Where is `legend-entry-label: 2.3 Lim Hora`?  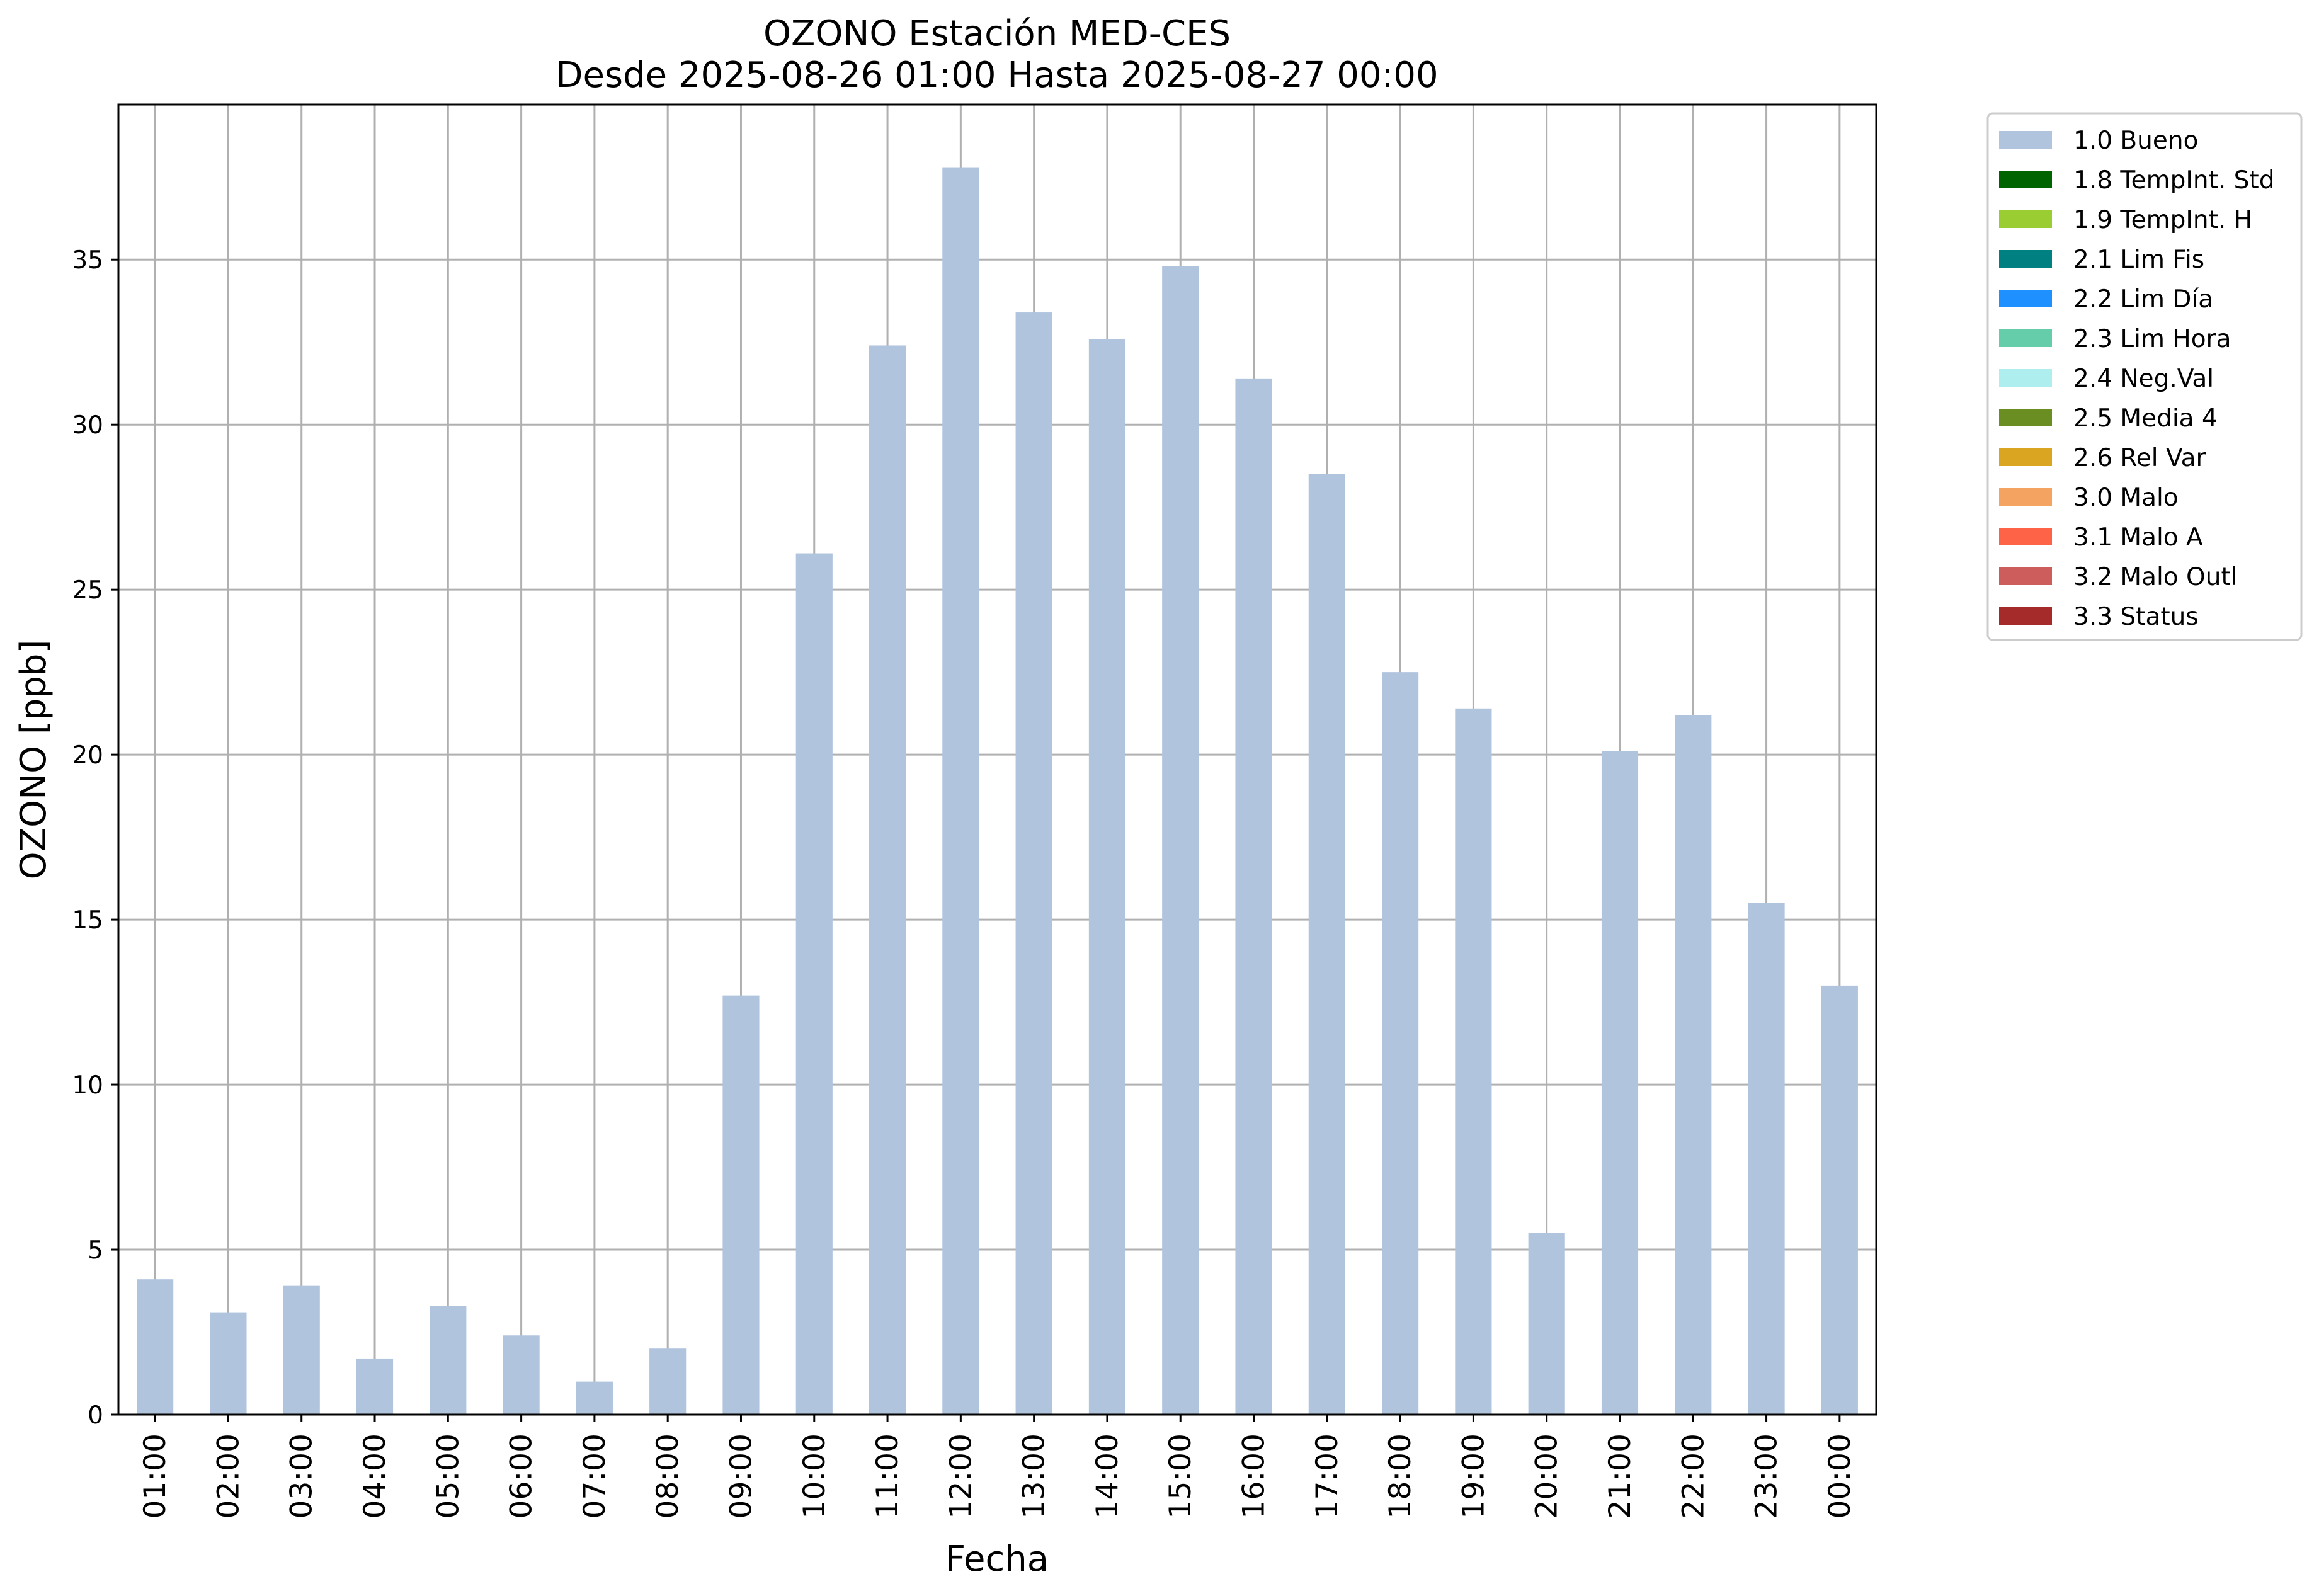 legend-entry-label: 2.3 Lim Hora is located at coordinates (2152, 339).